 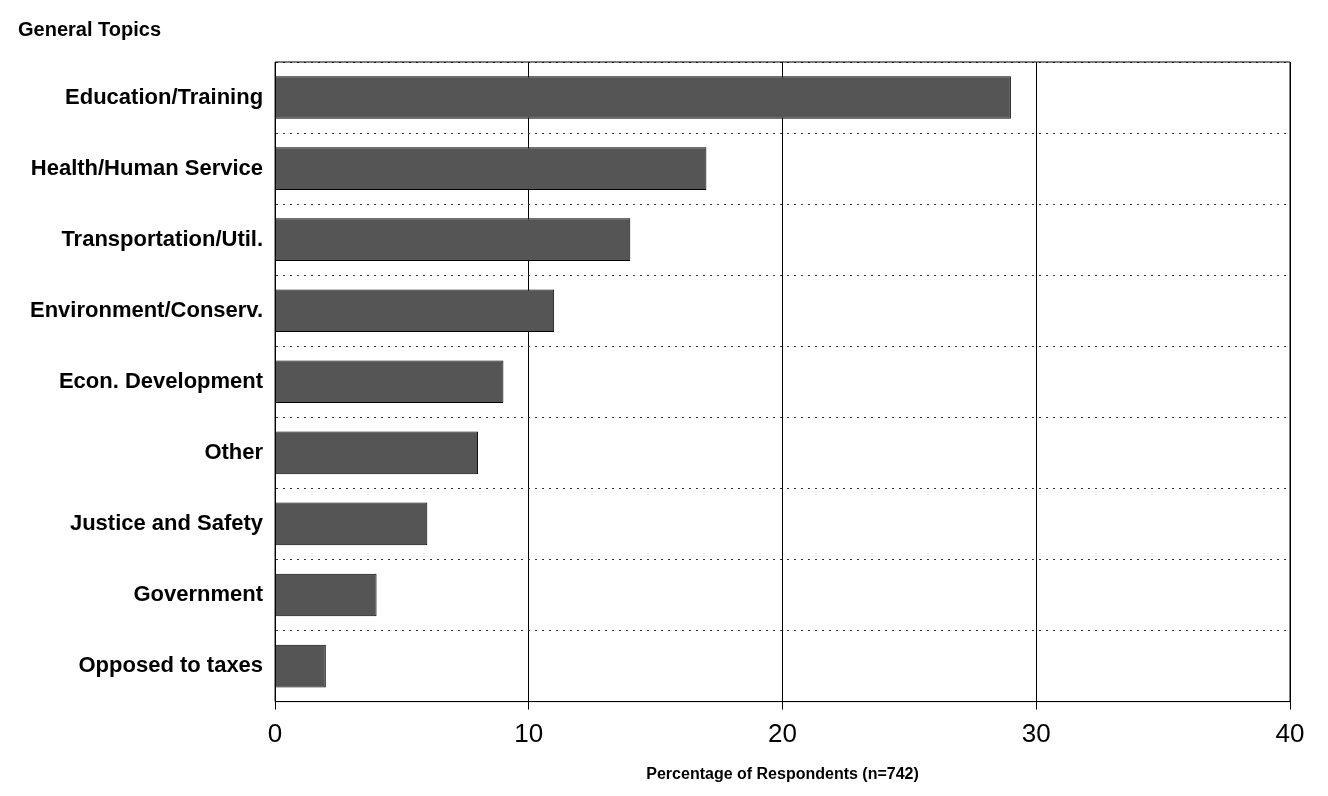 I want to click on x-tick-label: 20, so click(x=782, y=733).